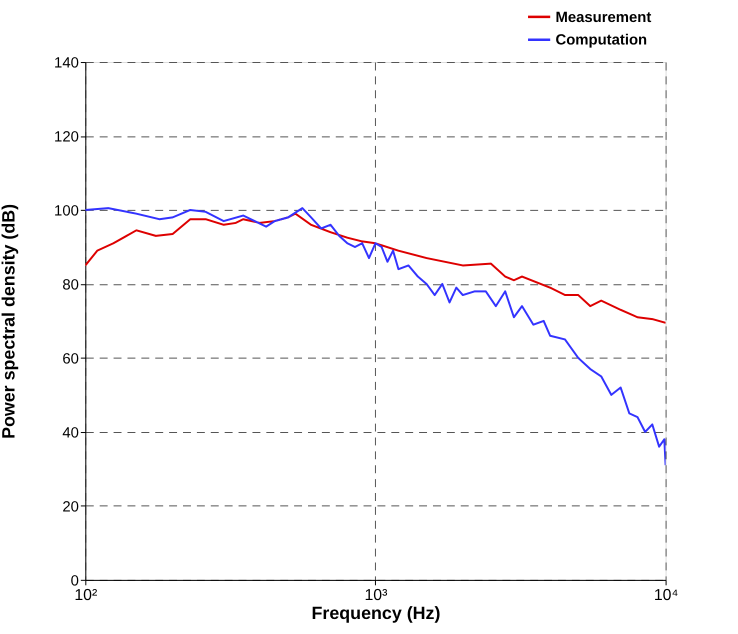 This screenshot has width=738, height=634. Describe the element at coordinates (9, 321) in the screenshot. I see `y-axis-title: Power spectral density (dB)` at that location.